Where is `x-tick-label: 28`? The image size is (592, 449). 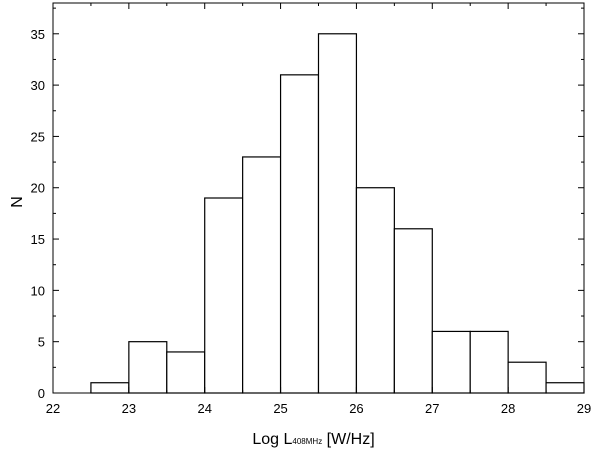 x-tick-label: 28 is located at coordinates (508, 408).